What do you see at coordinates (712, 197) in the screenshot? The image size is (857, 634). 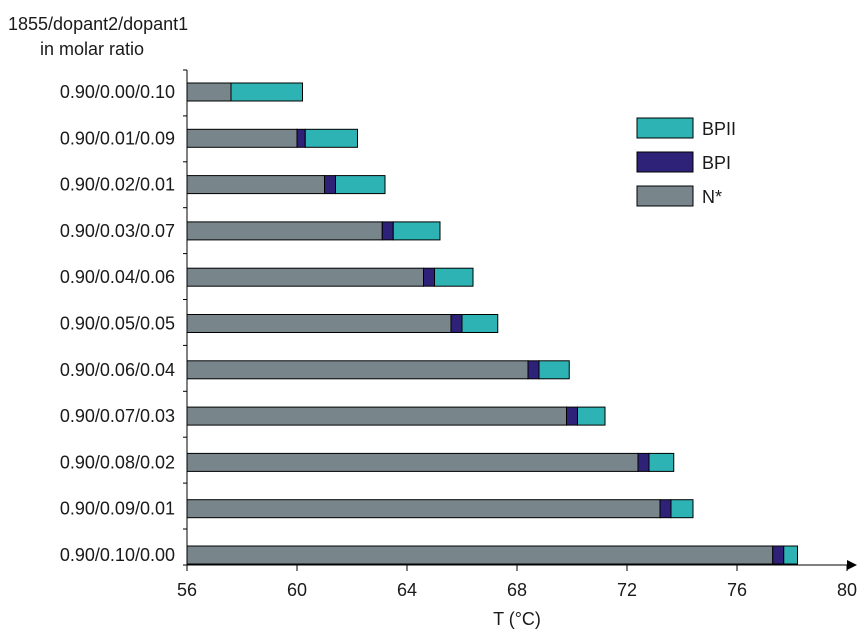 I see `legend-label: N*` at bounding box center [712, 197].